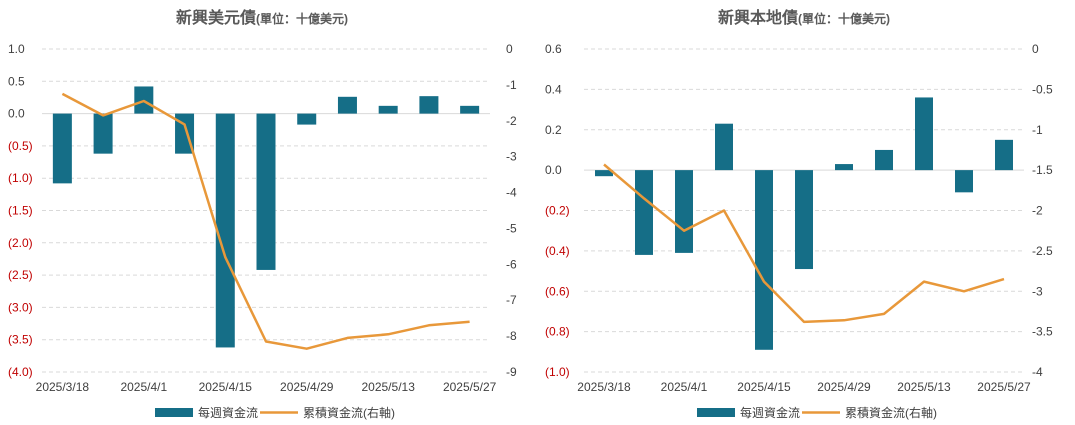 This screenshot has height=425, width=1075. Describe the element at coordinates (1042, 170) in the screenshot. I see `right-axis-tick-label: -1.5` at that location.